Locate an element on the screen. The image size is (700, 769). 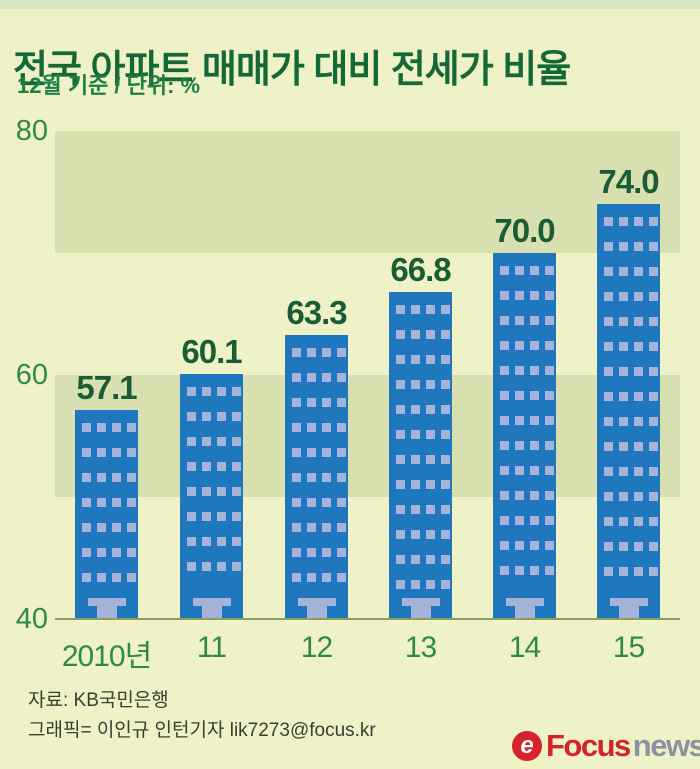
x-axis-label: 13 is located at coordinates (420, 647).